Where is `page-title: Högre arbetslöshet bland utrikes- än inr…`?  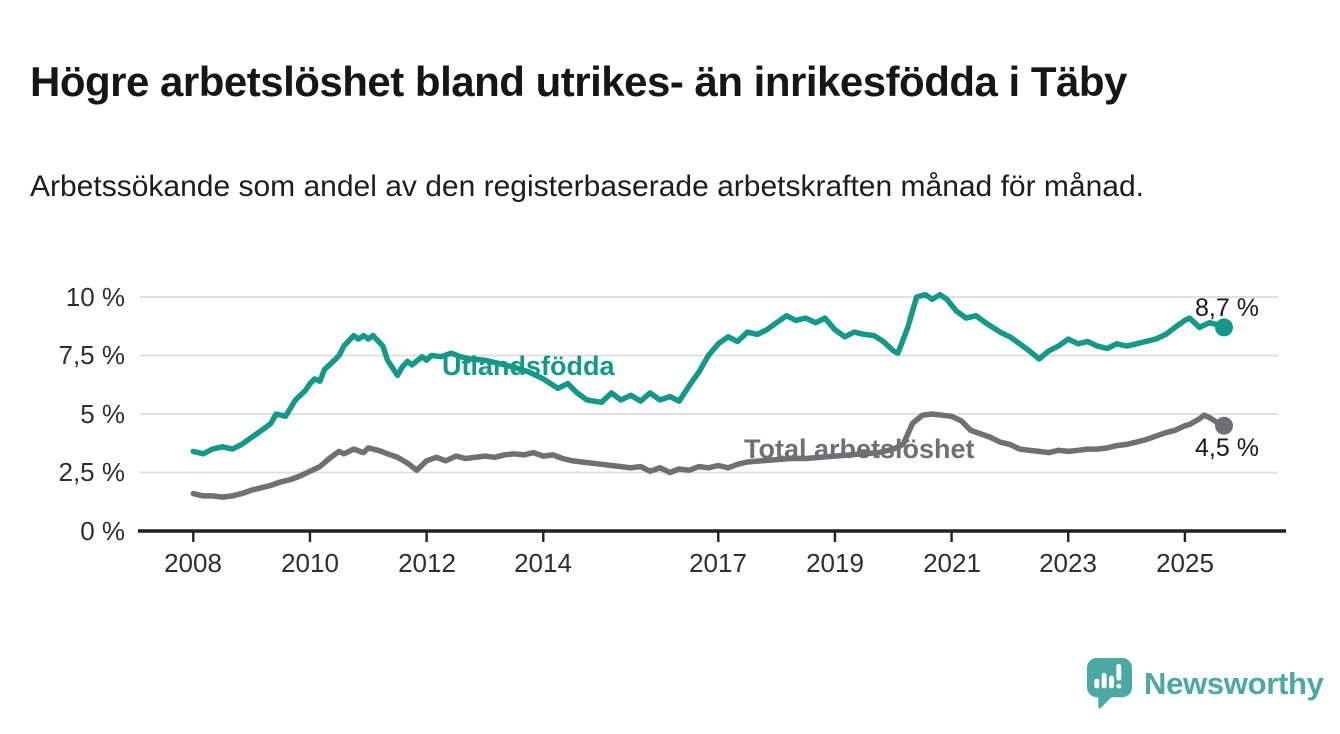
page-title: Högre arbetslöshet bland utrikes- än inr… is located at coordinates (578, 82).